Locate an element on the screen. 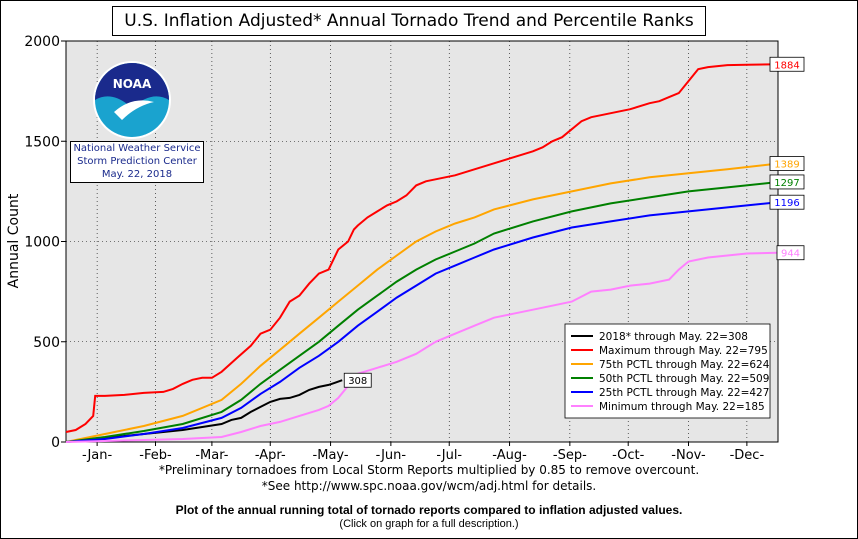 The width and height of the screenshot is (858, 539). end-label: 1297 is located at coordinates (786, 183).